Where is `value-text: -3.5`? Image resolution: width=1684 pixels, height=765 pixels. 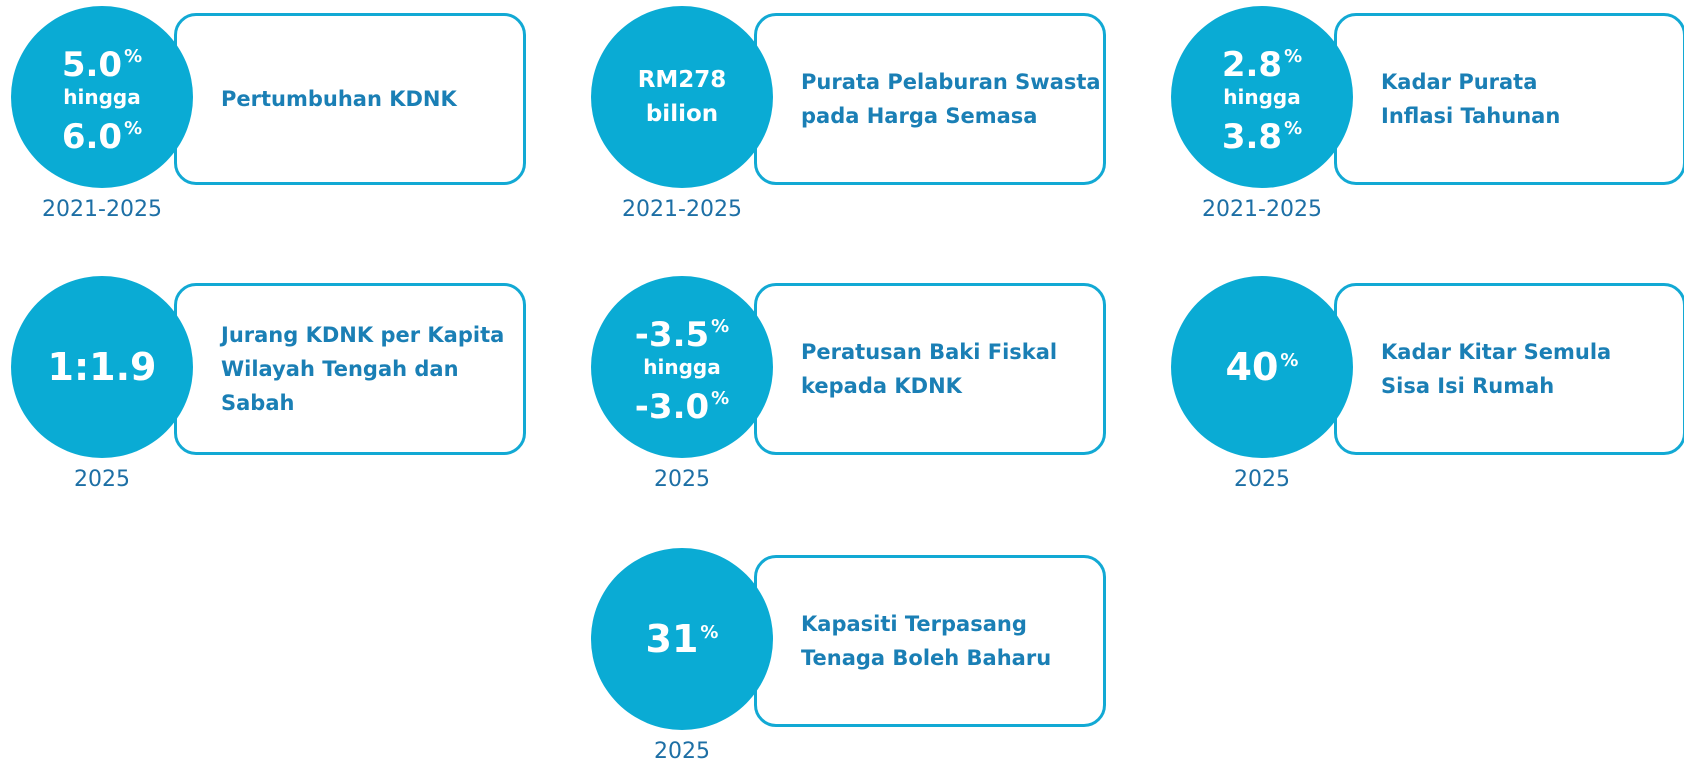
value-text: -3.5 is located at coordinates (672, 335).